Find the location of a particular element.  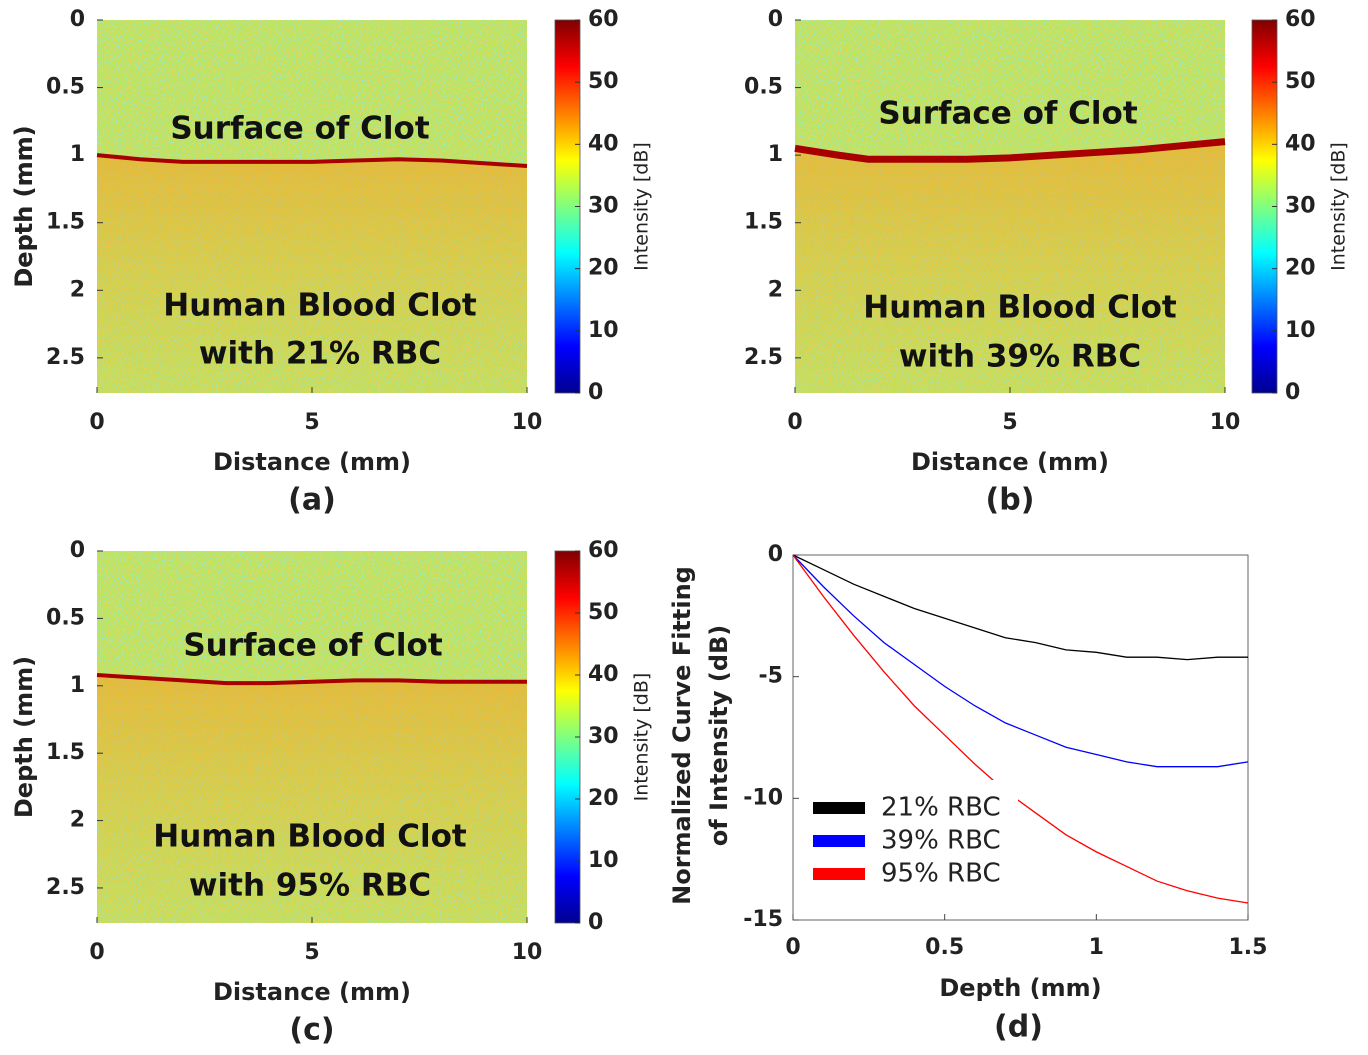

panel-label: (d) is located at coordinates (1018, 1027).